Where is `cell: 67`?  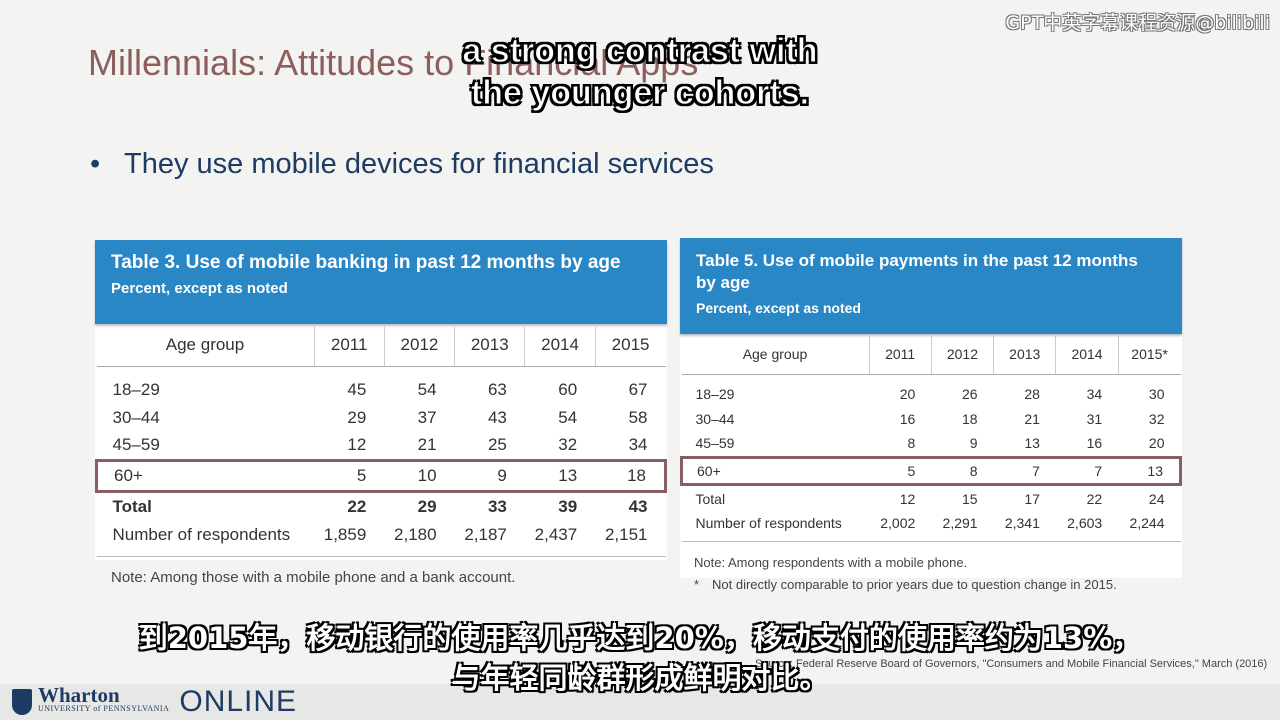
cell: 67 is located at coordinates (638, 389).